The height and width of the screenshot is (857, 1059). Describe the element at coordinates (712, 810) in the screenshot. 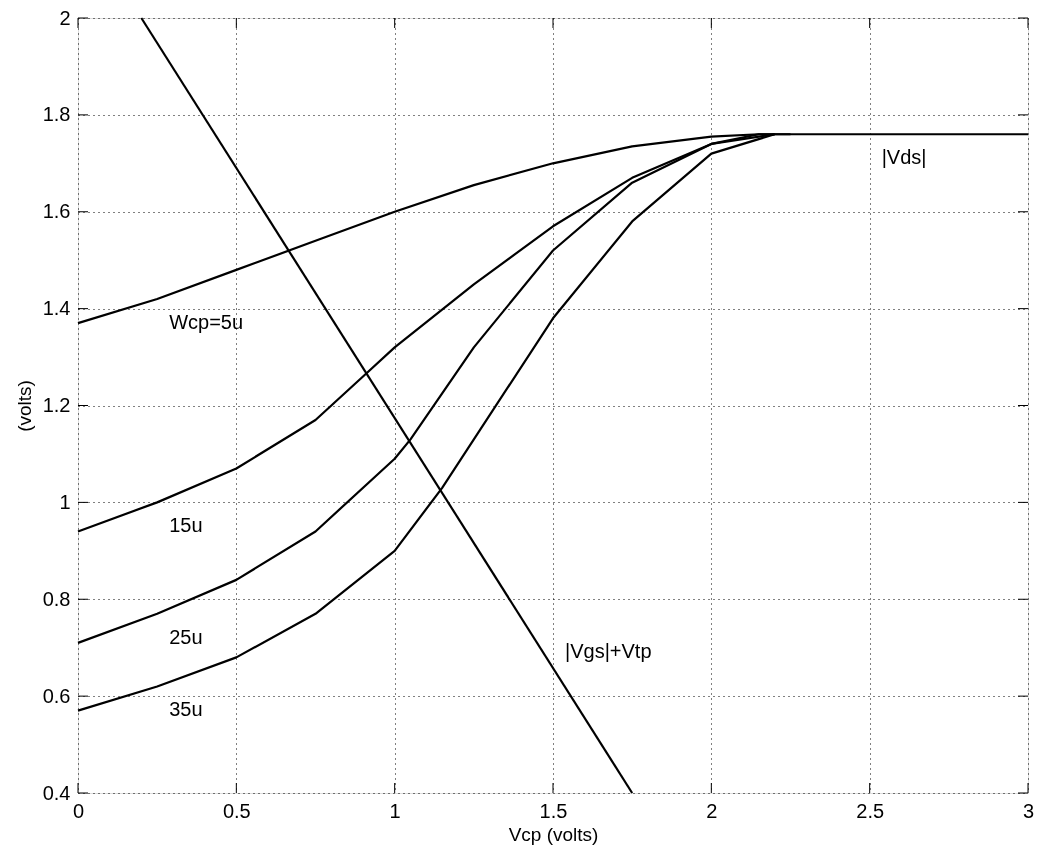

I see `x-tick-label: 2` at that location.